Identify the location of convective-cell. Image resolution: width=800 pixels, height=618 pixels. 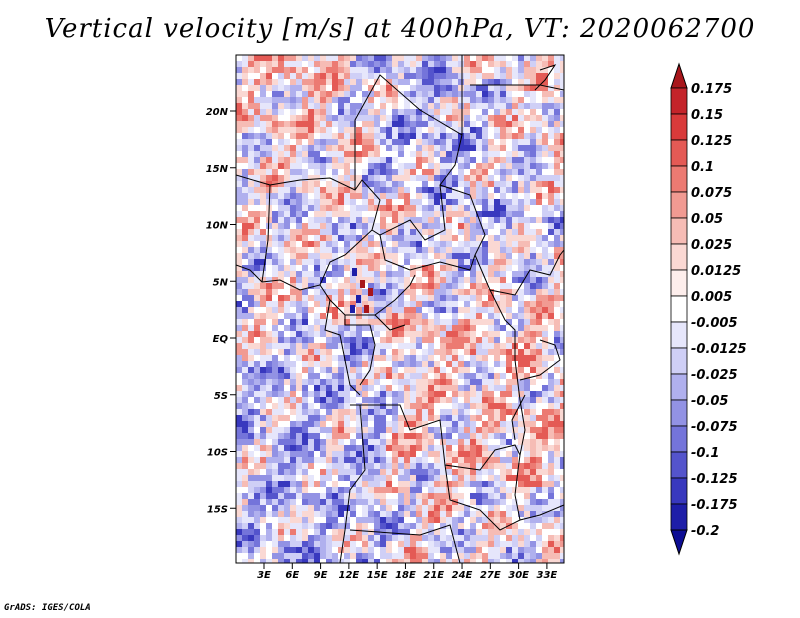
(366, 309).